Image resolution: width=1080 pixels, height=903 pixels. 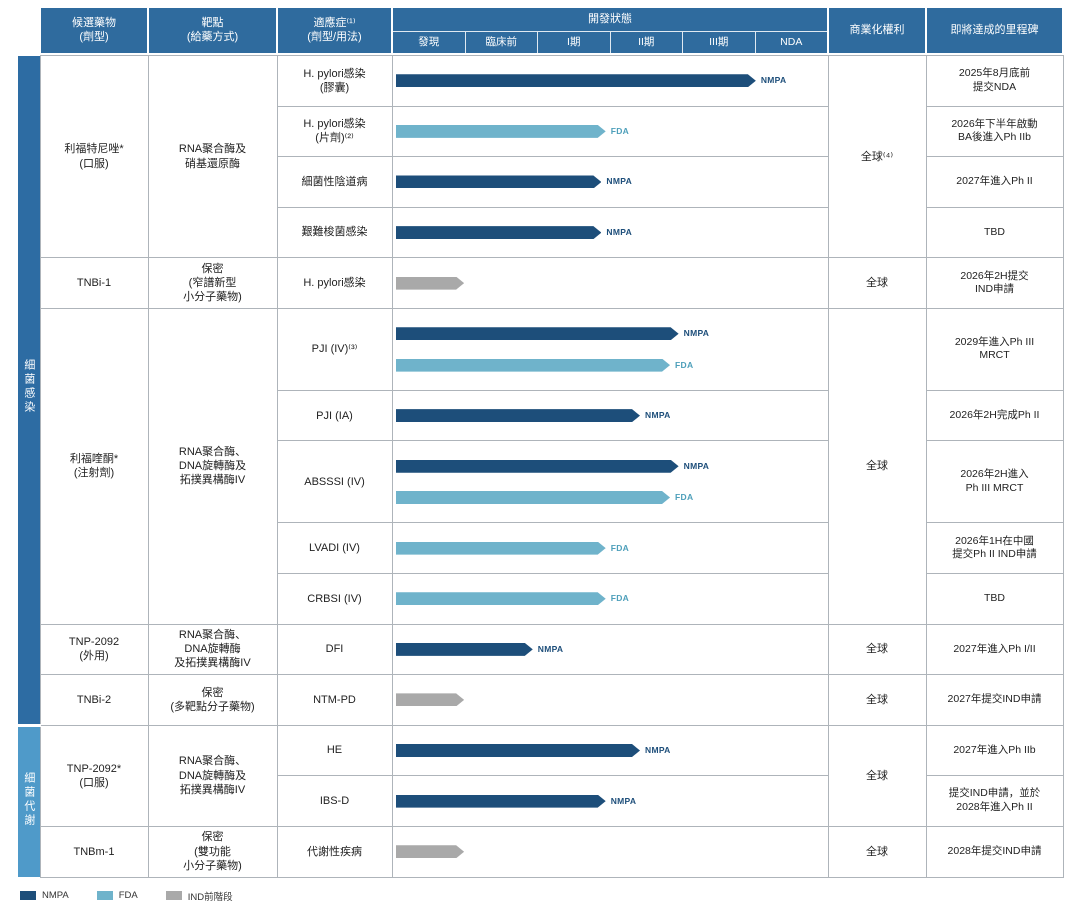 What do you see at coordinates (994, 801) in the screenshot?
I see `milestone-cell: 提交IND申請，並於 2028年進入Ph II` at bounding box center [994, 801].